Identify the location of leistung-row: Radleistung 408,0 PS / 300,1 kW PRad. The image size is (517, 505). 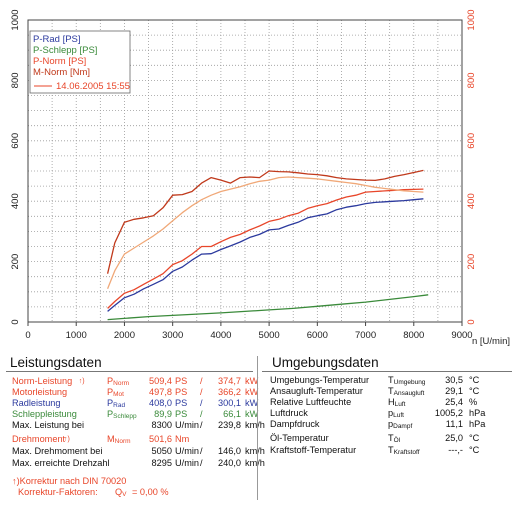
(135, 404).